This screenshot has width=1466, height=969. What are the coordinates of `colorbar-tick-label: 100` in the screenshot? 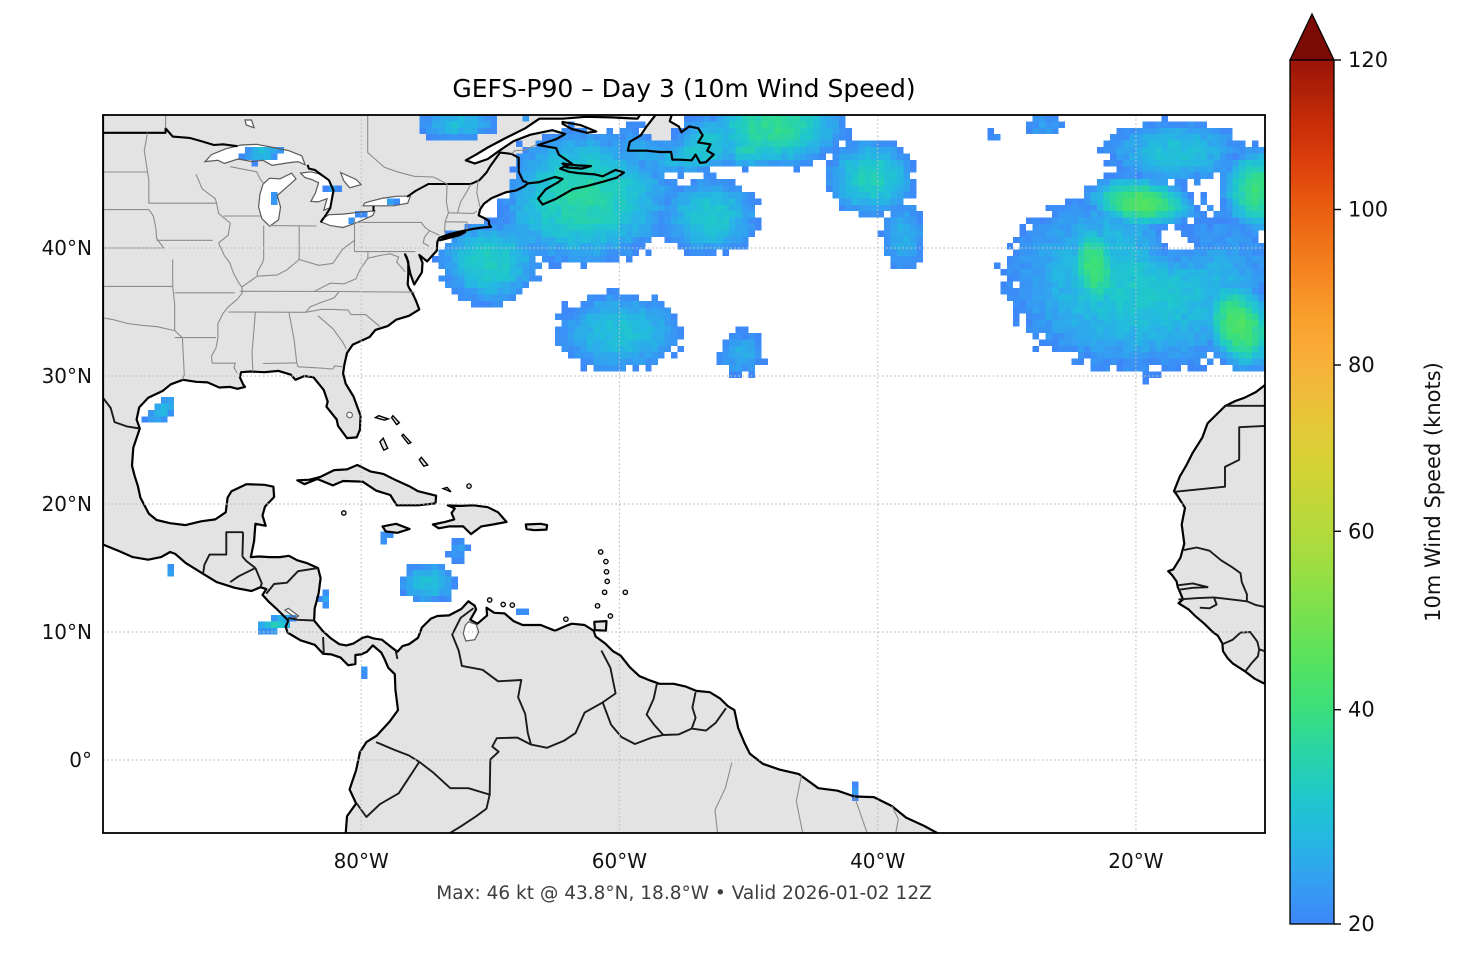 It's located at (1368, 210).